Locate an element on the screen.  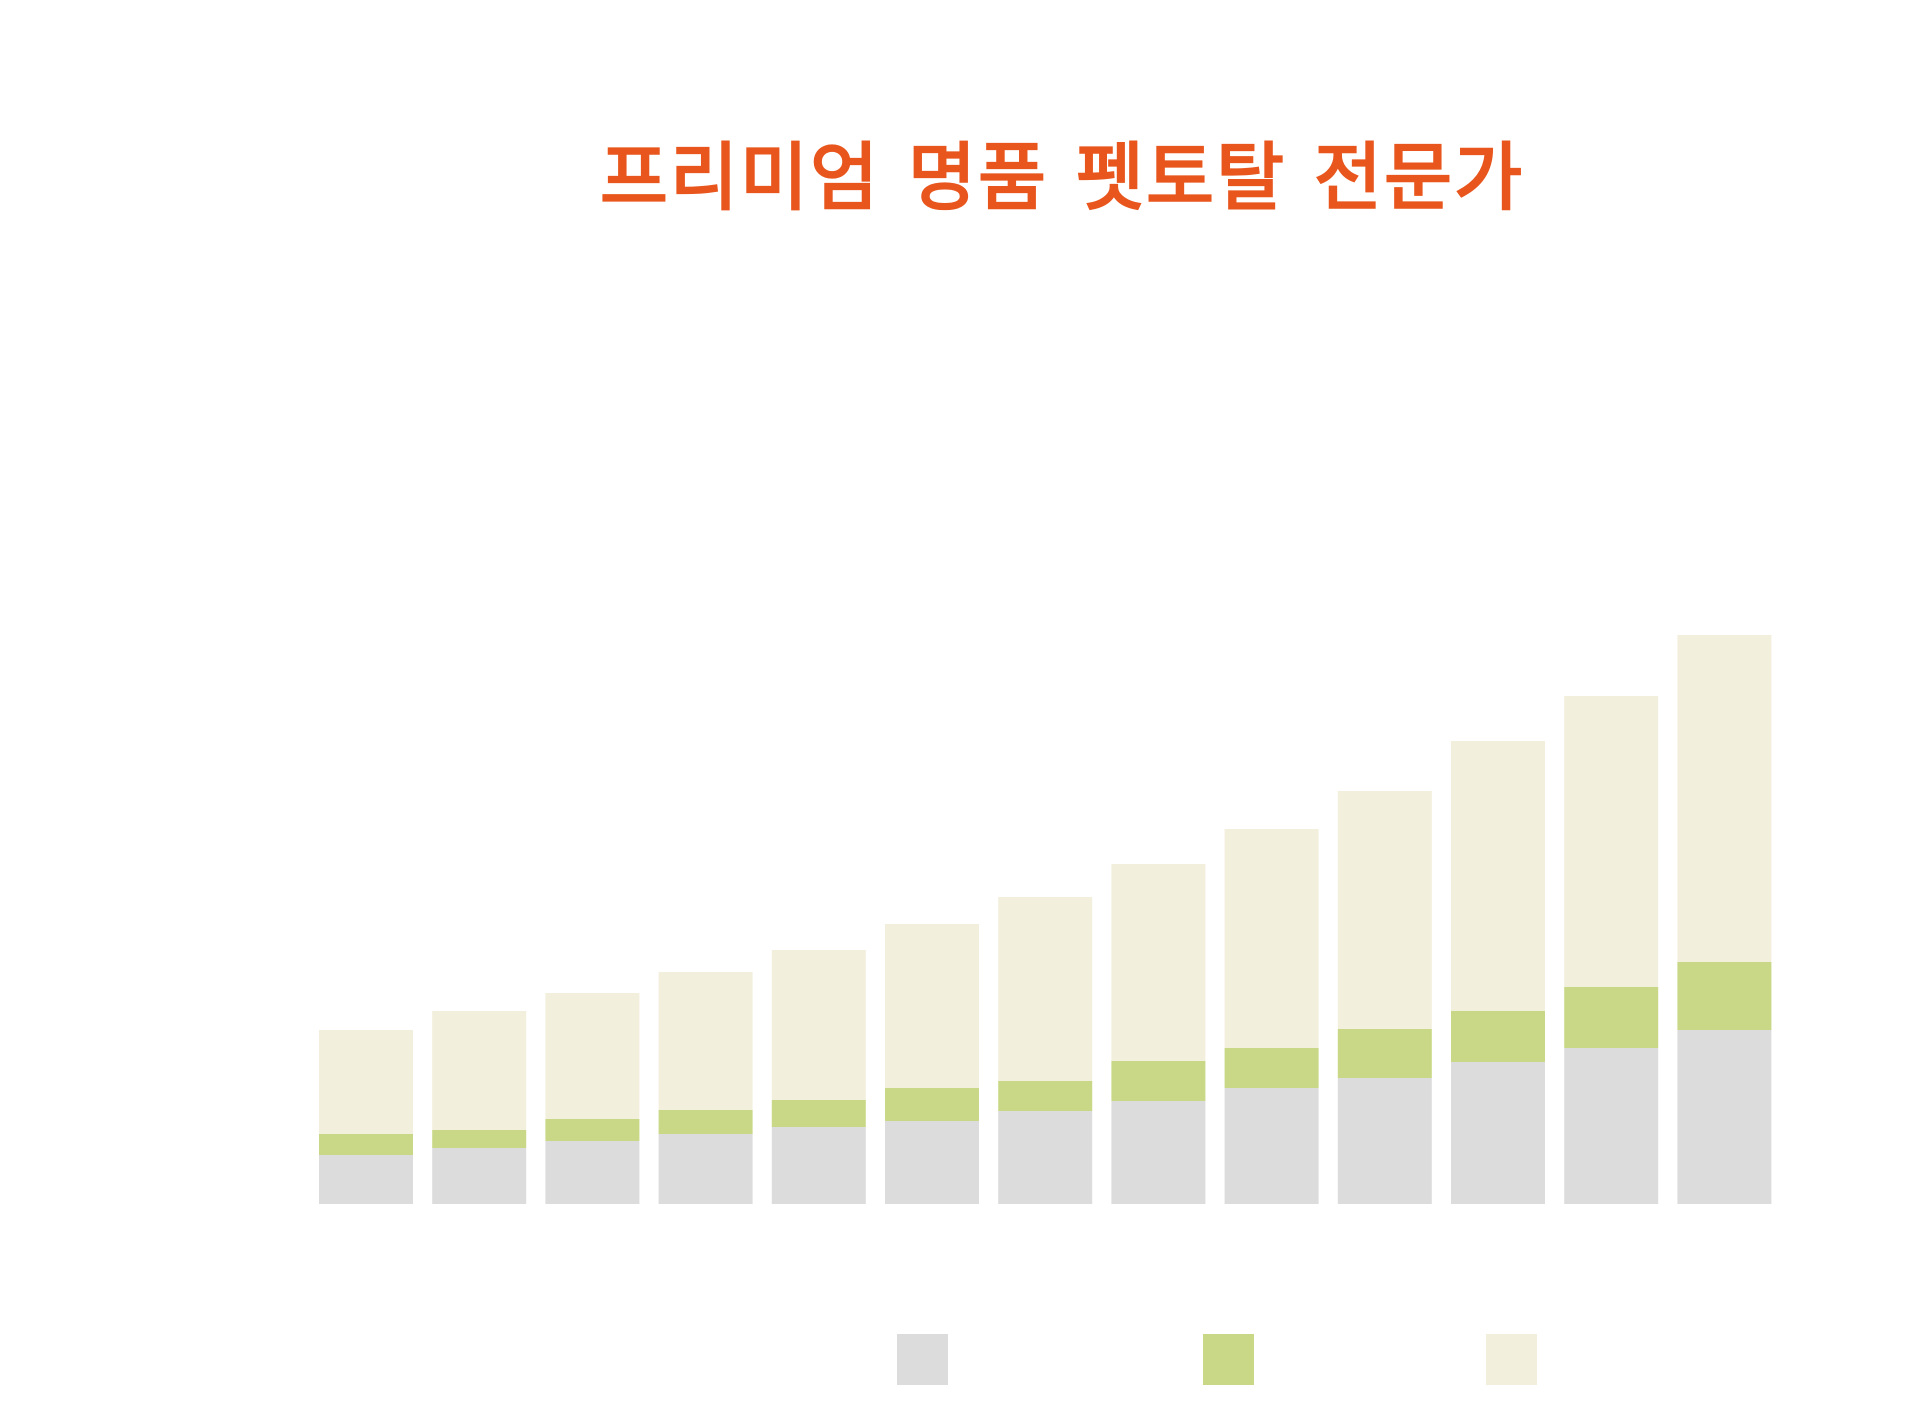
legend is located at coordinates (1217, 1359).